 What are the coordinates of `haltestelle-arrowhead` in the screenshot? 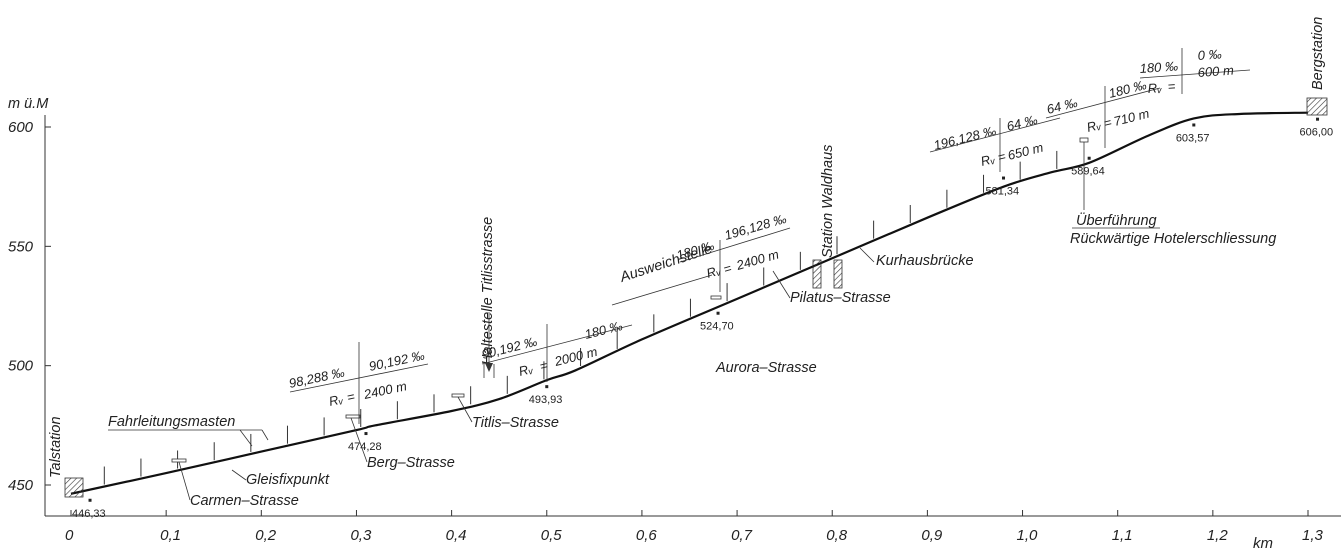 It's located at (489, 367).